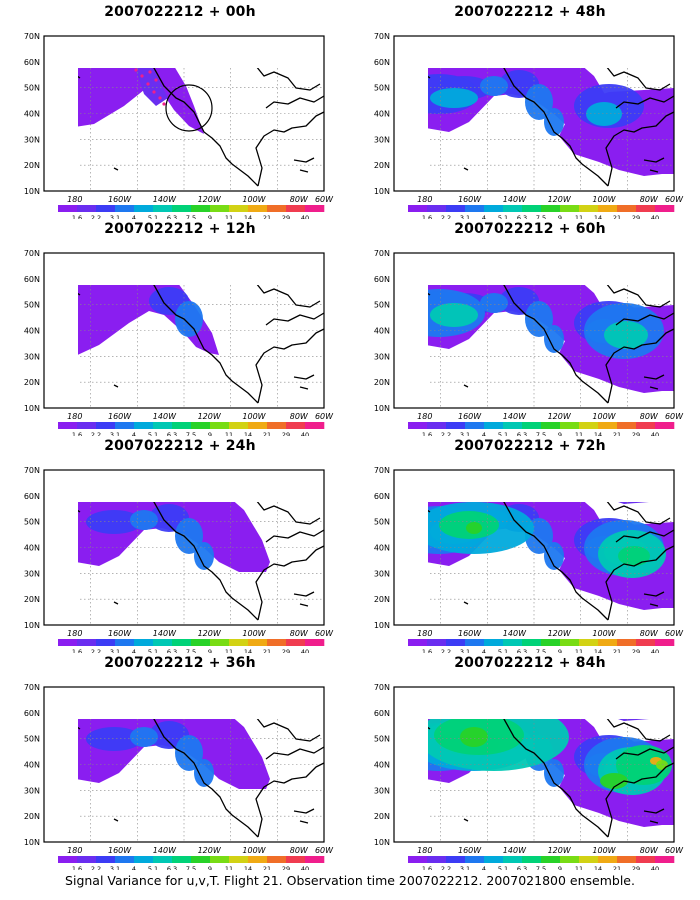 Image resolution: width=700 pixels, height=900 pixels. Describe the element at coordinates (120, 850) in the screenshot. I see `longitude-tick-label: 160W` at that location.